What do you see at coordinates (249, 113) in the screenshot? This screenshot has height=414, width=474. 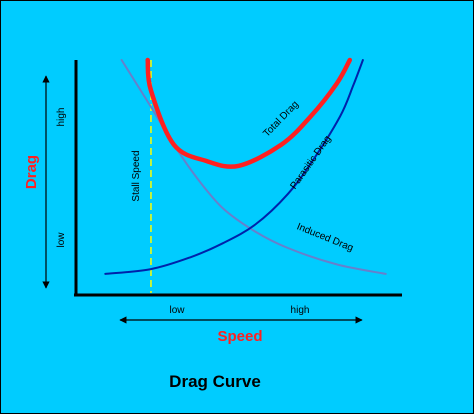 I see `series-line-total-drag` at bounding box center [249, 113].